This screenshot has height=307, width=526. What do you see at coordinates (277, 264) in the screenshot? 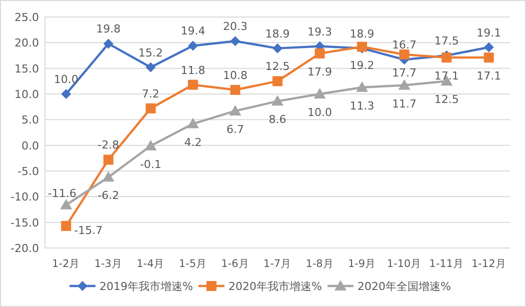
I see `x-tick-label: 1-7月` at bounding box center [277, 264].